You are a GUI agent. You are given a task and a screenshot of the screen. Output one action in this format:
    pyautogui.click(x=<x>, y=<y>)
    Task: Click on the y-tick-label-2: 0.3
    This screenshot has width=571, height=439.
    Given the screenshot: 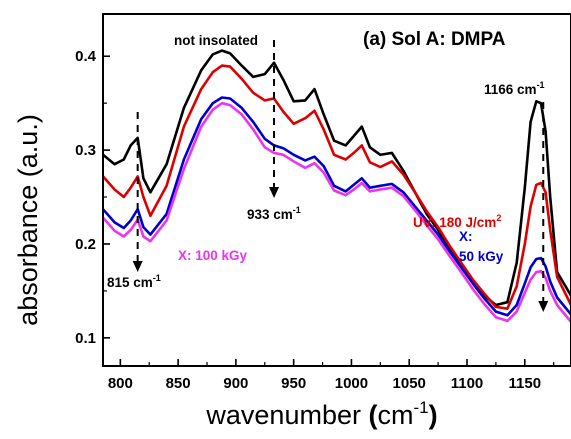 What is the action you would take?
    pyautogui.click(x=85, y=150)
    